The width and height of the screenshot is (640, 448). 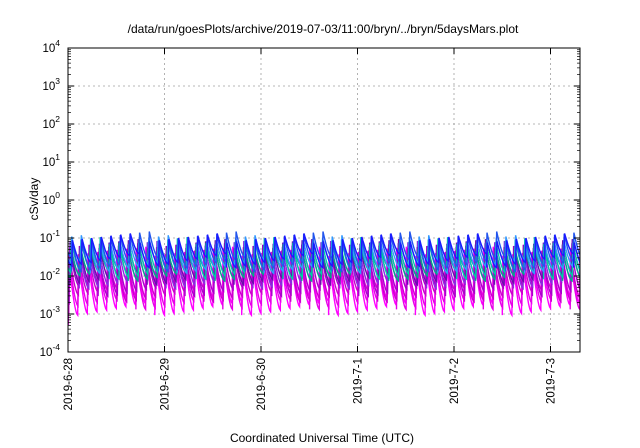 I want to click on y-tick-label: 10², so click(x=51, y=122).